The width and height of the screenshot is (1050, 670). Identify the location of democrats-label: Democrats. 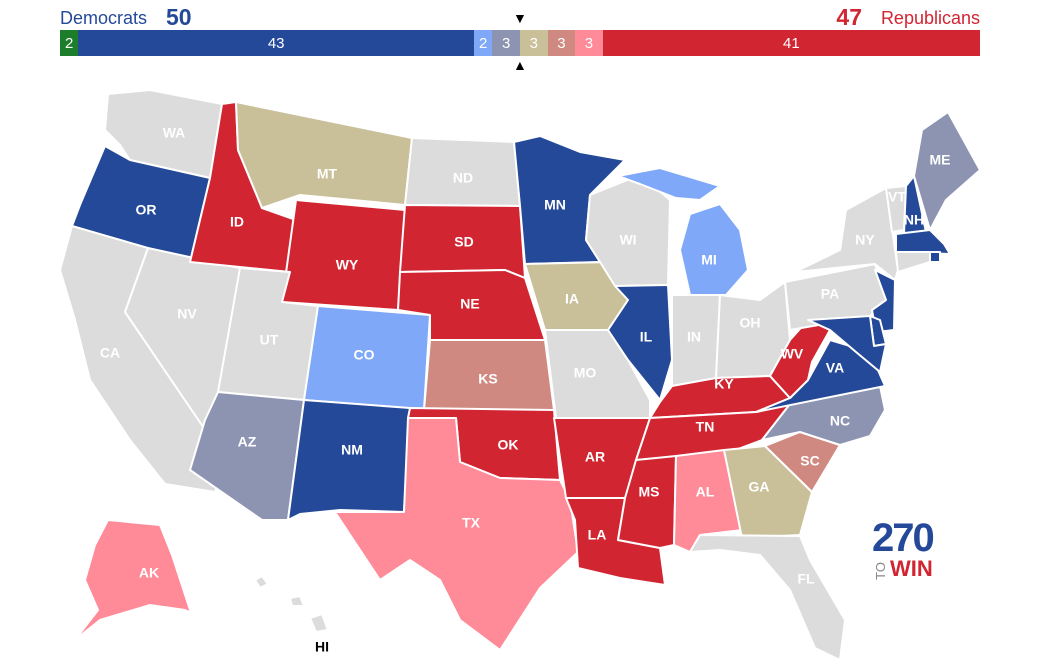
(104, 18).